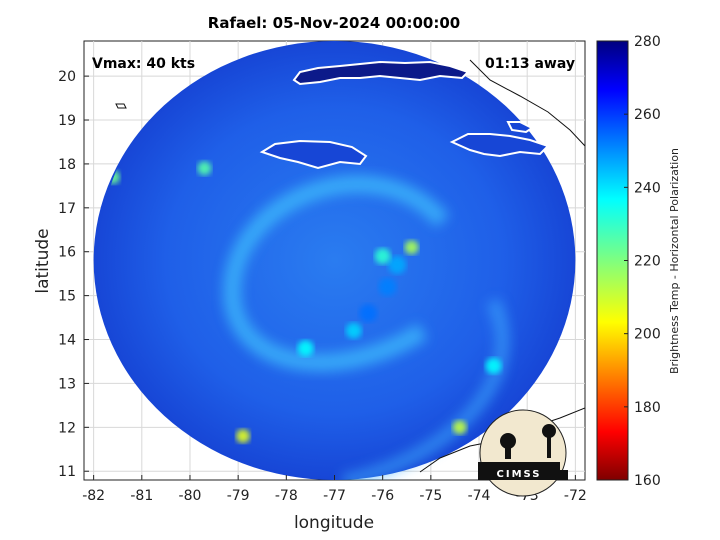  What do you see at coordinates (67, 209) in the screenshot?
I see `y-tick-label: 17` at bounding box center [67, 209].